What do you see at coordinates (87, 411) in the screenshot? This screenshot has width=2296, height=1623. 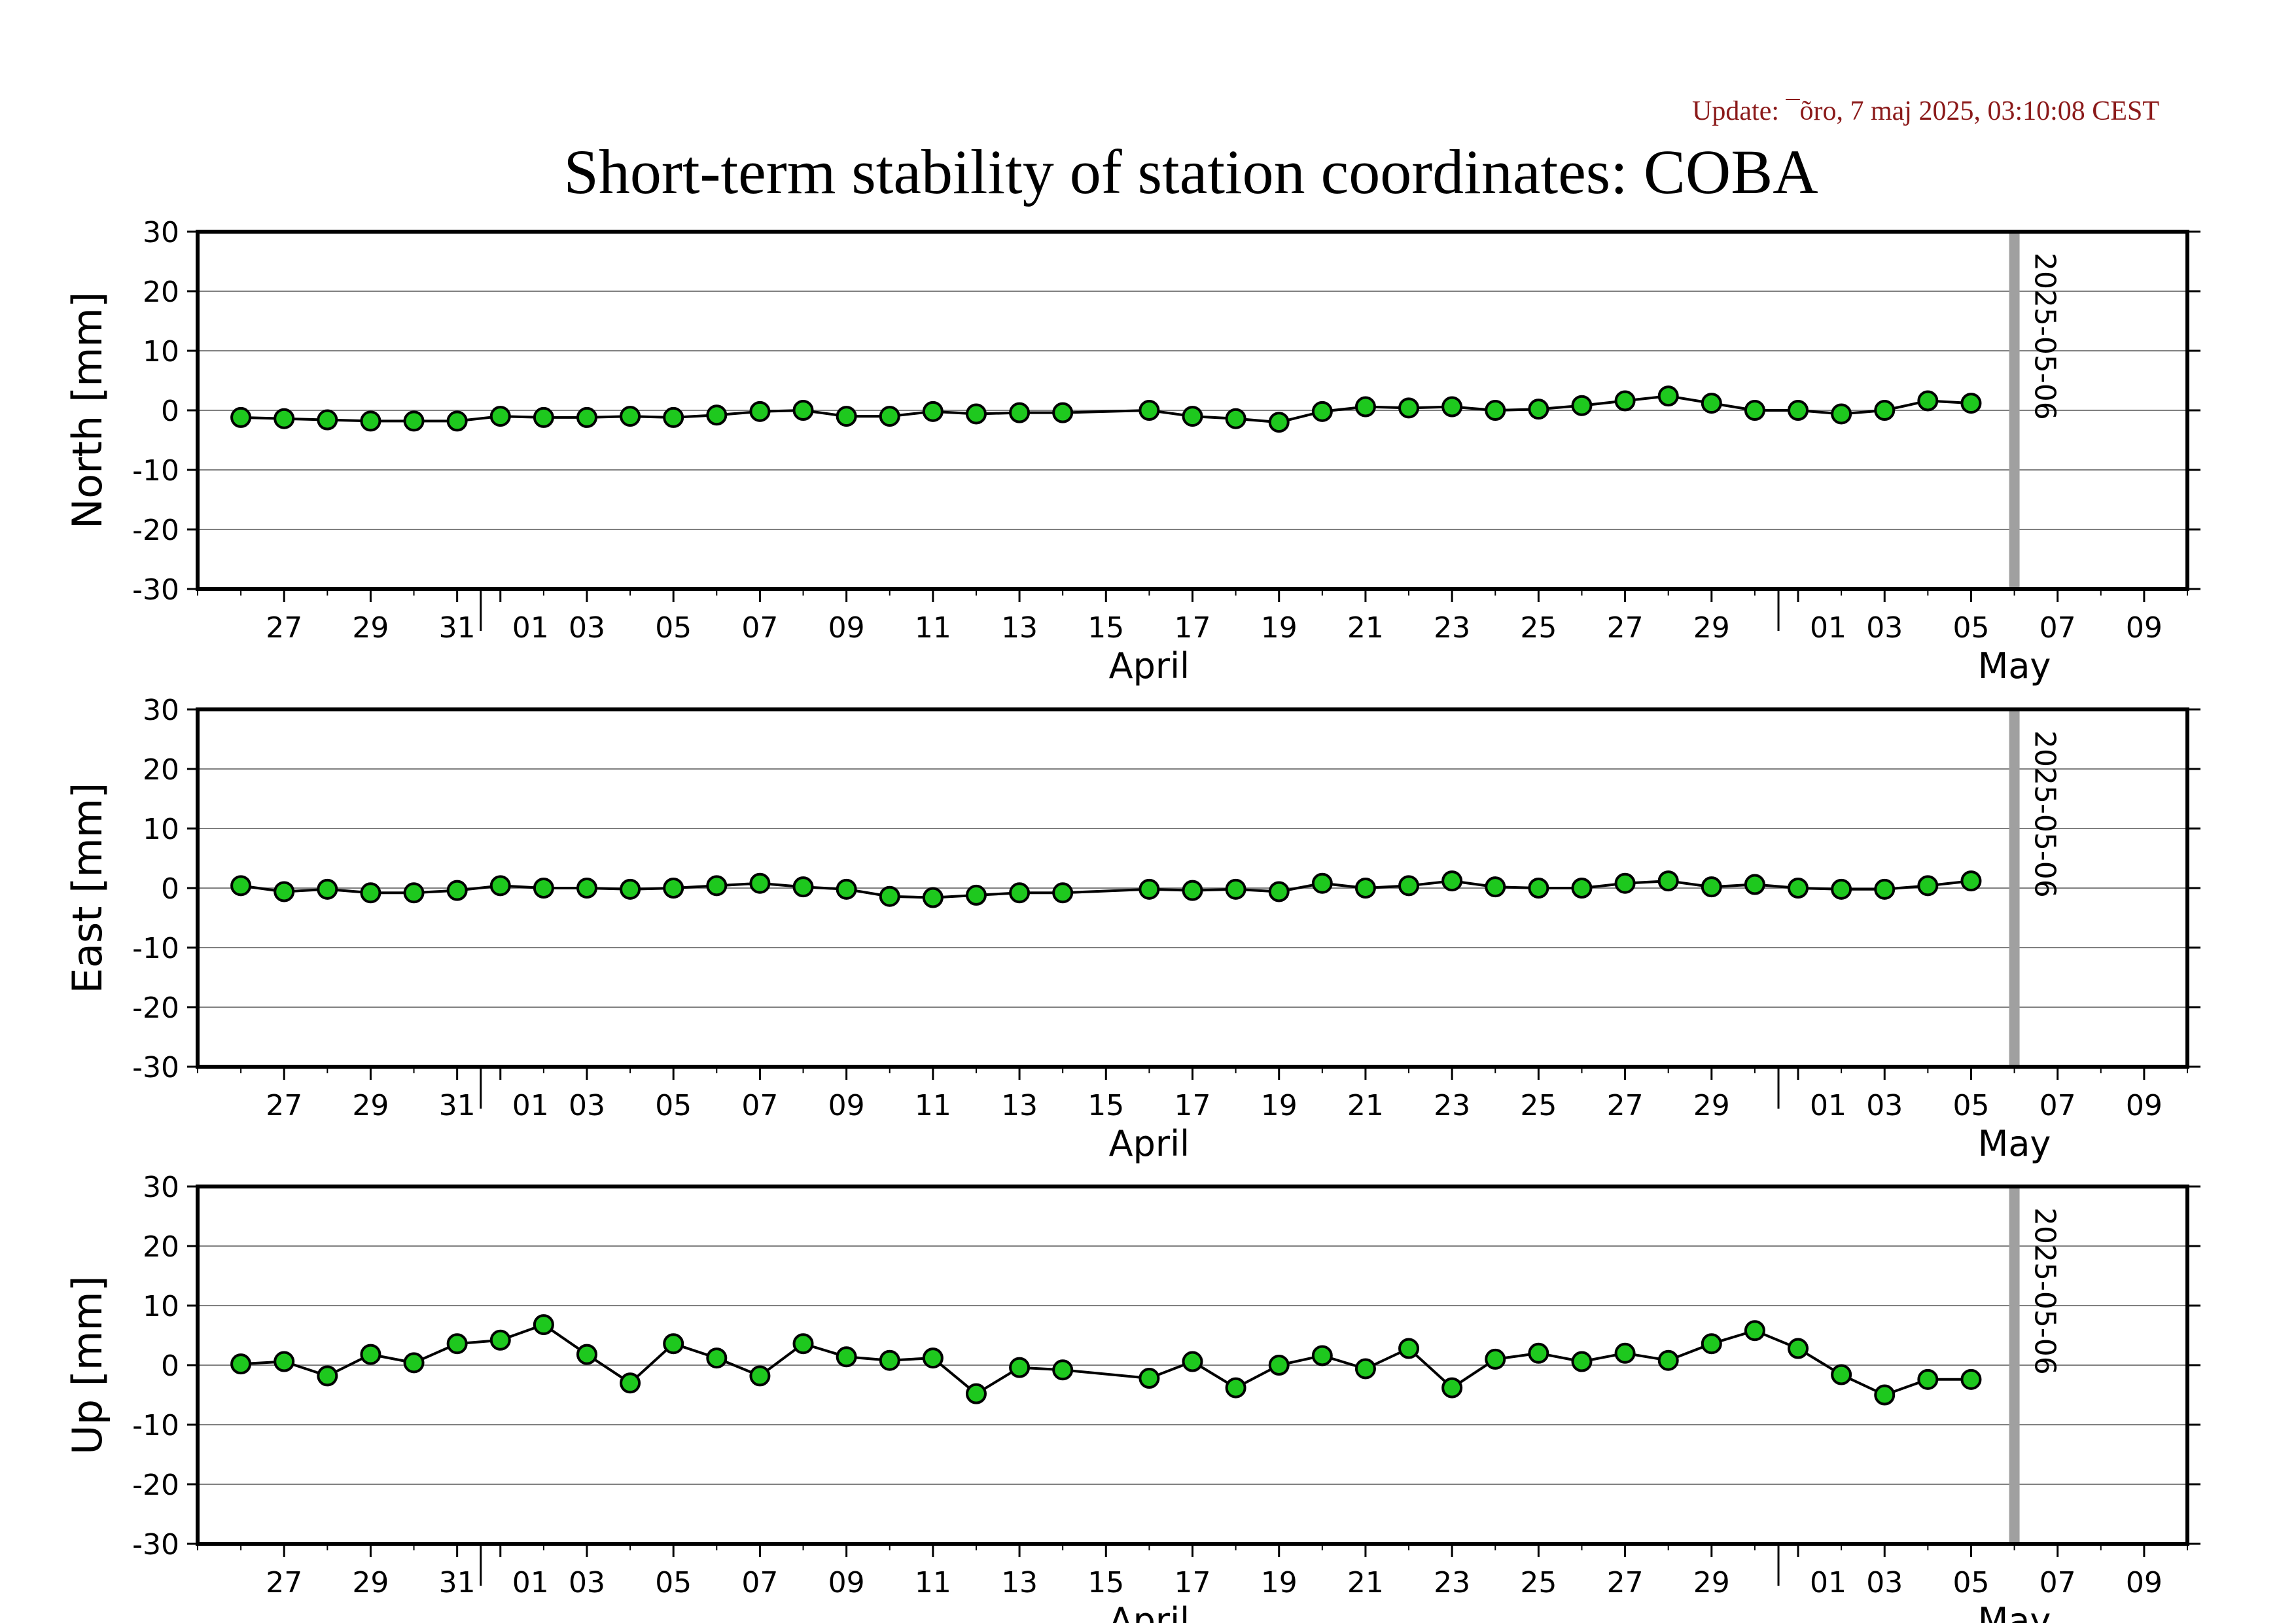 I see `y-axis-label: North [mm]` at bounding box center [87, 411].